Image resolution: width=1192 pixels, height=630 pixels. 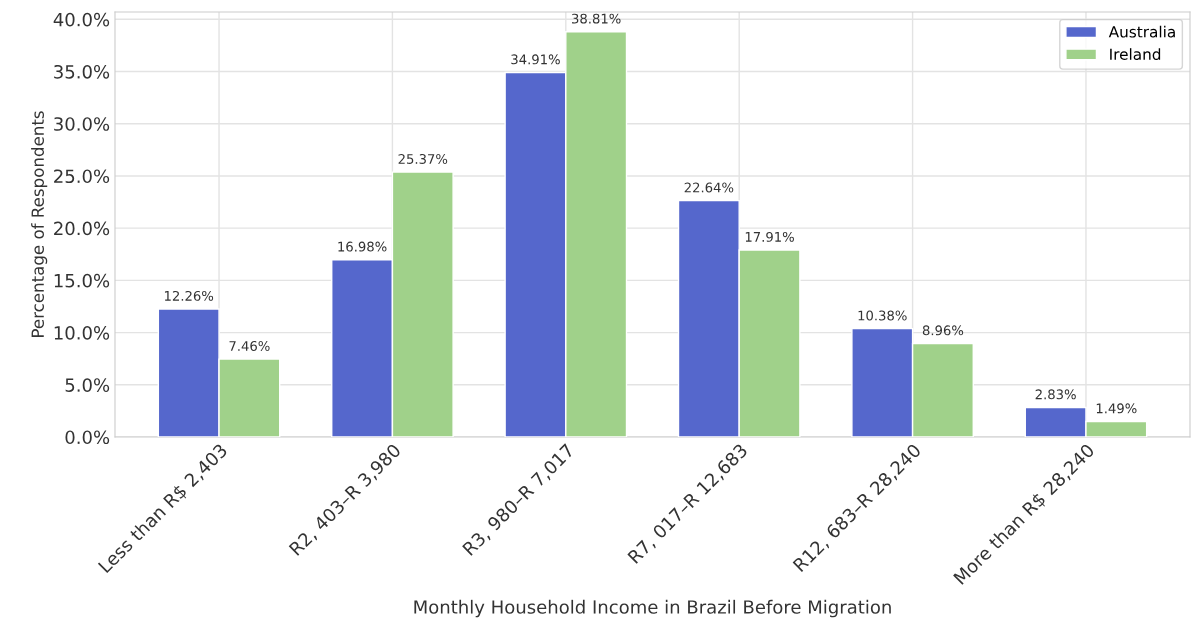 What do you see at coordinates (1055, 394) in the screenshot?
I see `data-label: 2.83%` at bounding box center [1055, 394].